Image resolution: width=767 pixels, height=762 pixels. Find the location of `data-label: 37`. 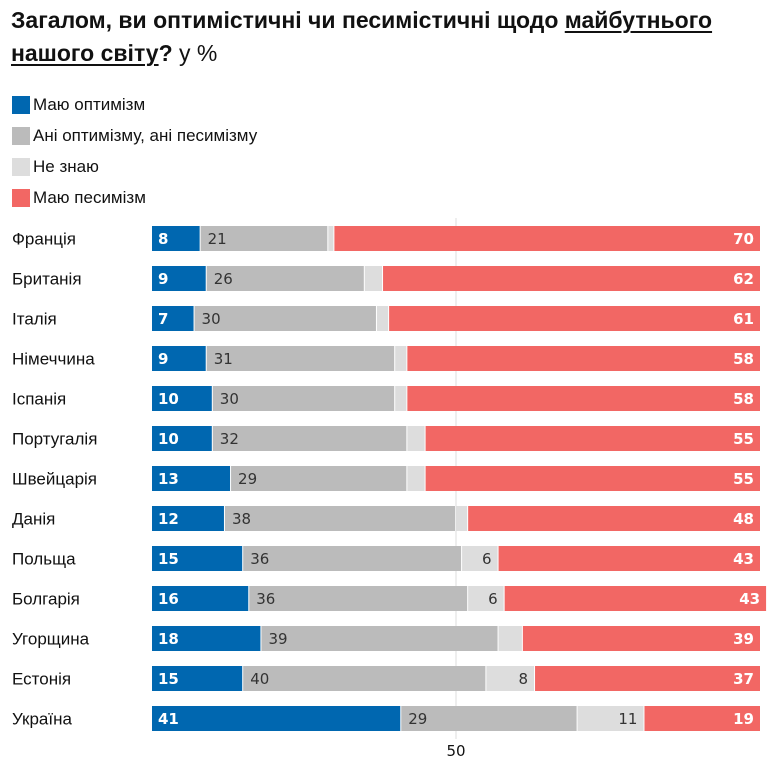

data-label: 37 is located at coordinates (743, 679).